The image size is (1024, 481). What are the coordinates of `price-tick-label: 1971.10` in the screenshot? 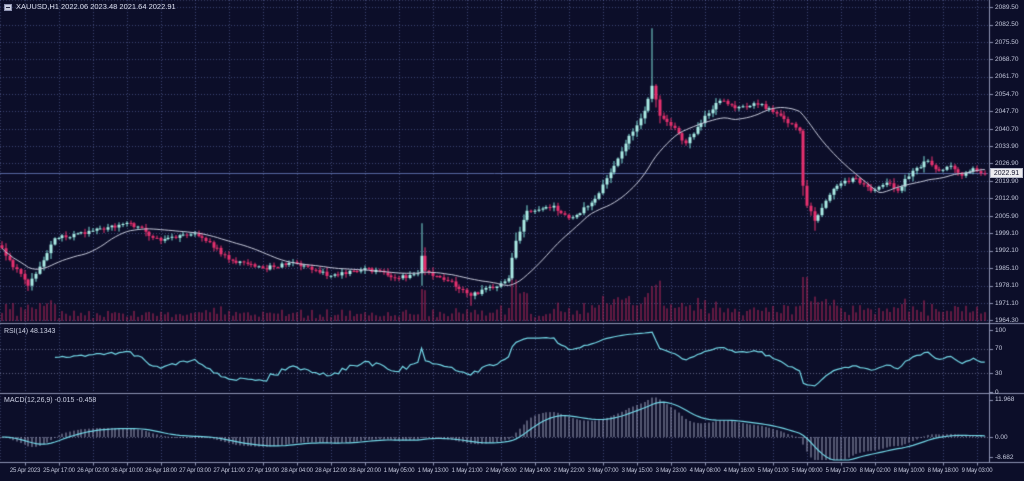 It's located at (1007, 303).